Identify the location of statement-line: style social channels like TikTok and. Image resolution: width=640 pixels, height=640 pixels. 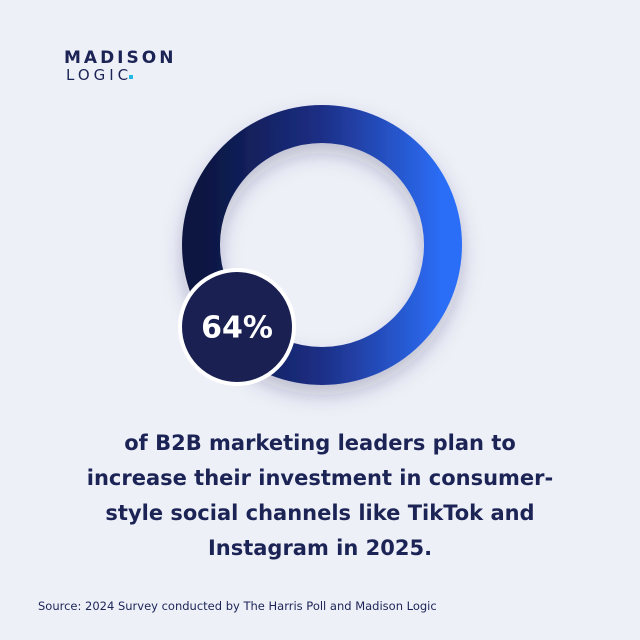
(319, 513).